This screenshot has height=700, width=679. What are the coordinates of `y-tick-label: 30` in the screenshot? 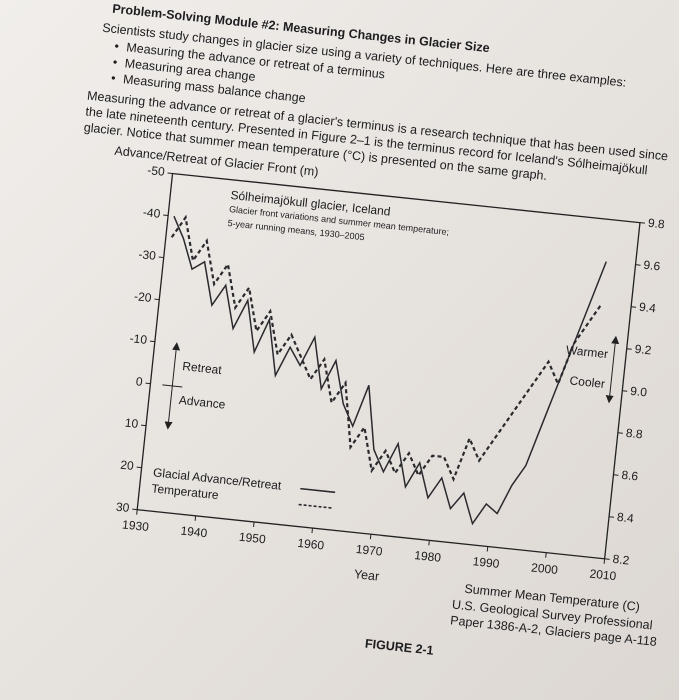 It's located at (122, 507).